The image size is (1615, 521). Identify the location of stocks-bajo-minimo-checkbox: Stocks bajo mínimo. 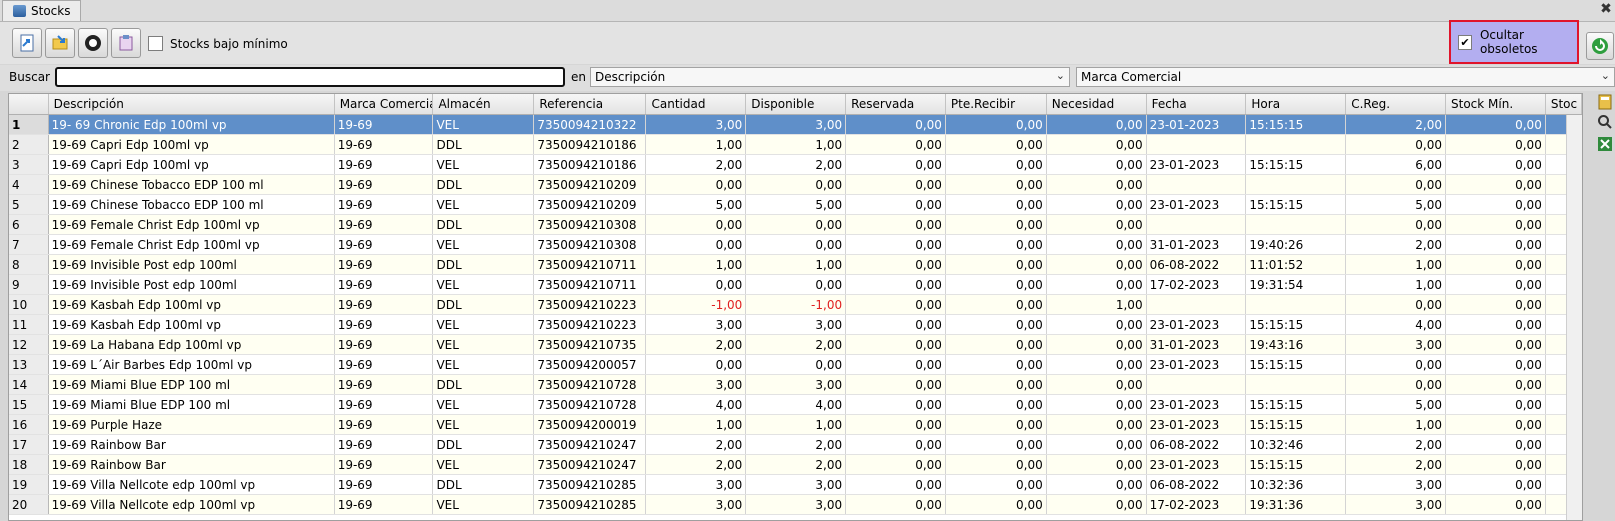
(218, 43).